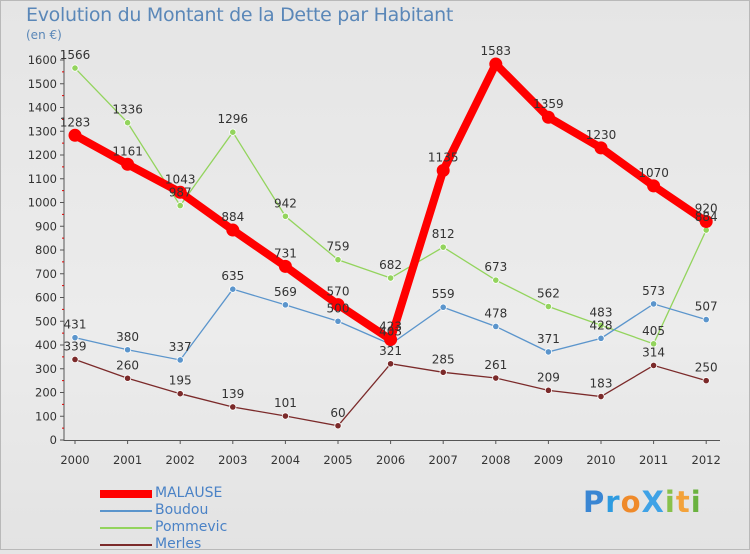 This screenshot has height=554, width=750. Describe the element at coordinates (285, 403) in the screenshot. I see `data-label: 101` at that location.